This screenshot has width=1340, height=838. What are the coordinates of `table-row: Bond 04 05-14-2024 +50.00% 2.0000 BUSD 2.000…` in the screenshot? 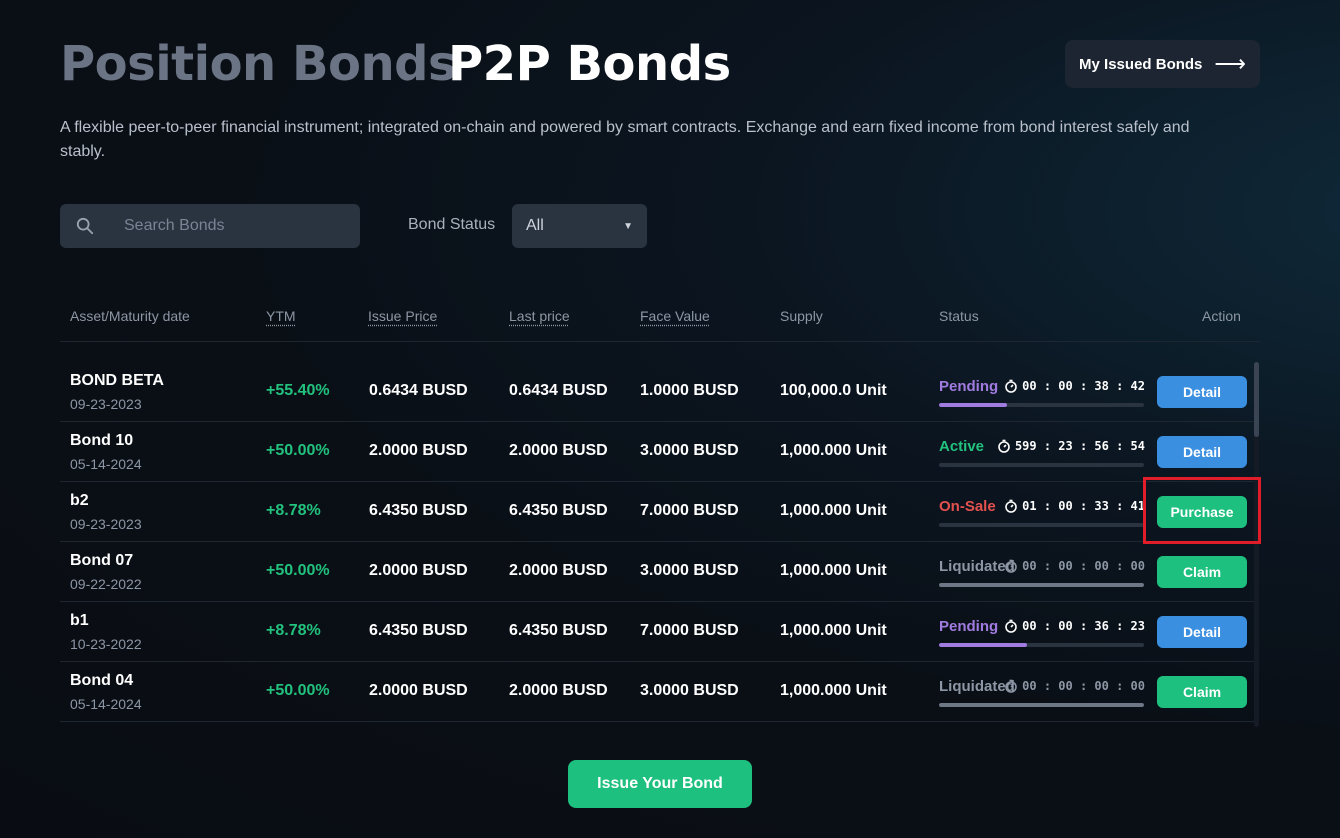 It's located at (657, 692).